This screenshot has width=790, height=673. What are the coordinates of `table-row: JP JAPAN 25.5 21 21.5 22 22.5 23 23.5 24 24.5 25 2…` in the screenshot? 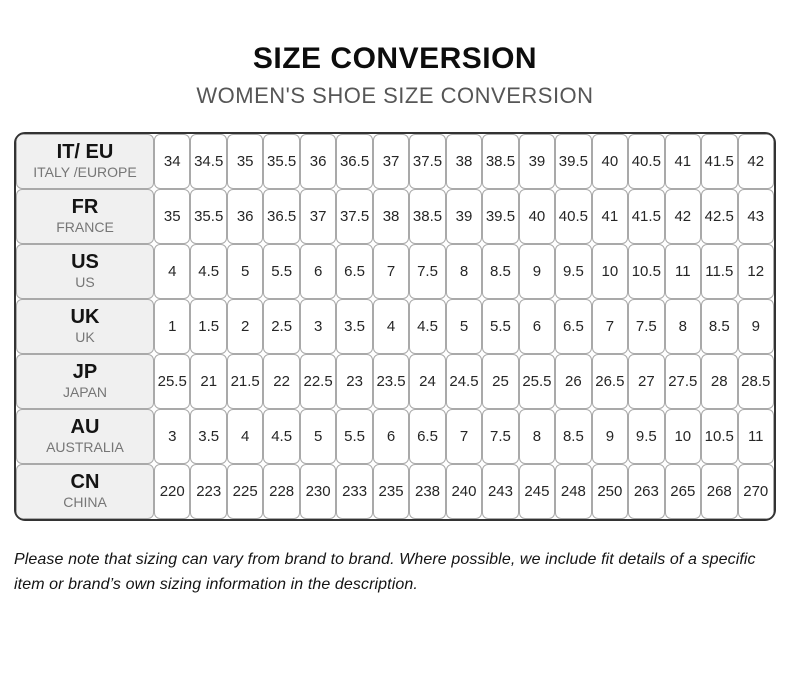 It's located at (395, 381).